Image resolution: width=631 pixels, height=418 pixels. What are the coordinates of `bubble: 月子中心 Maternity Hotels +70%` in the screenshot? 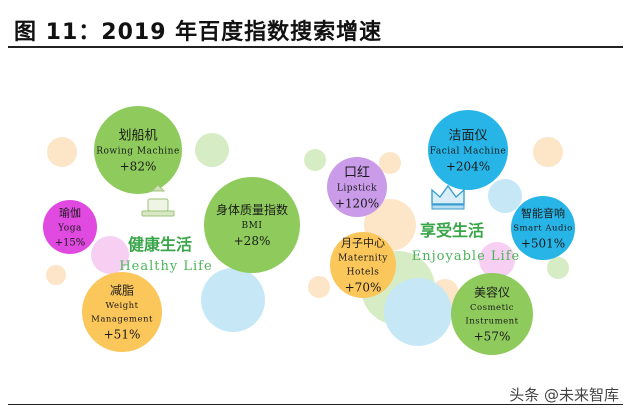 It's located at (363, 265).